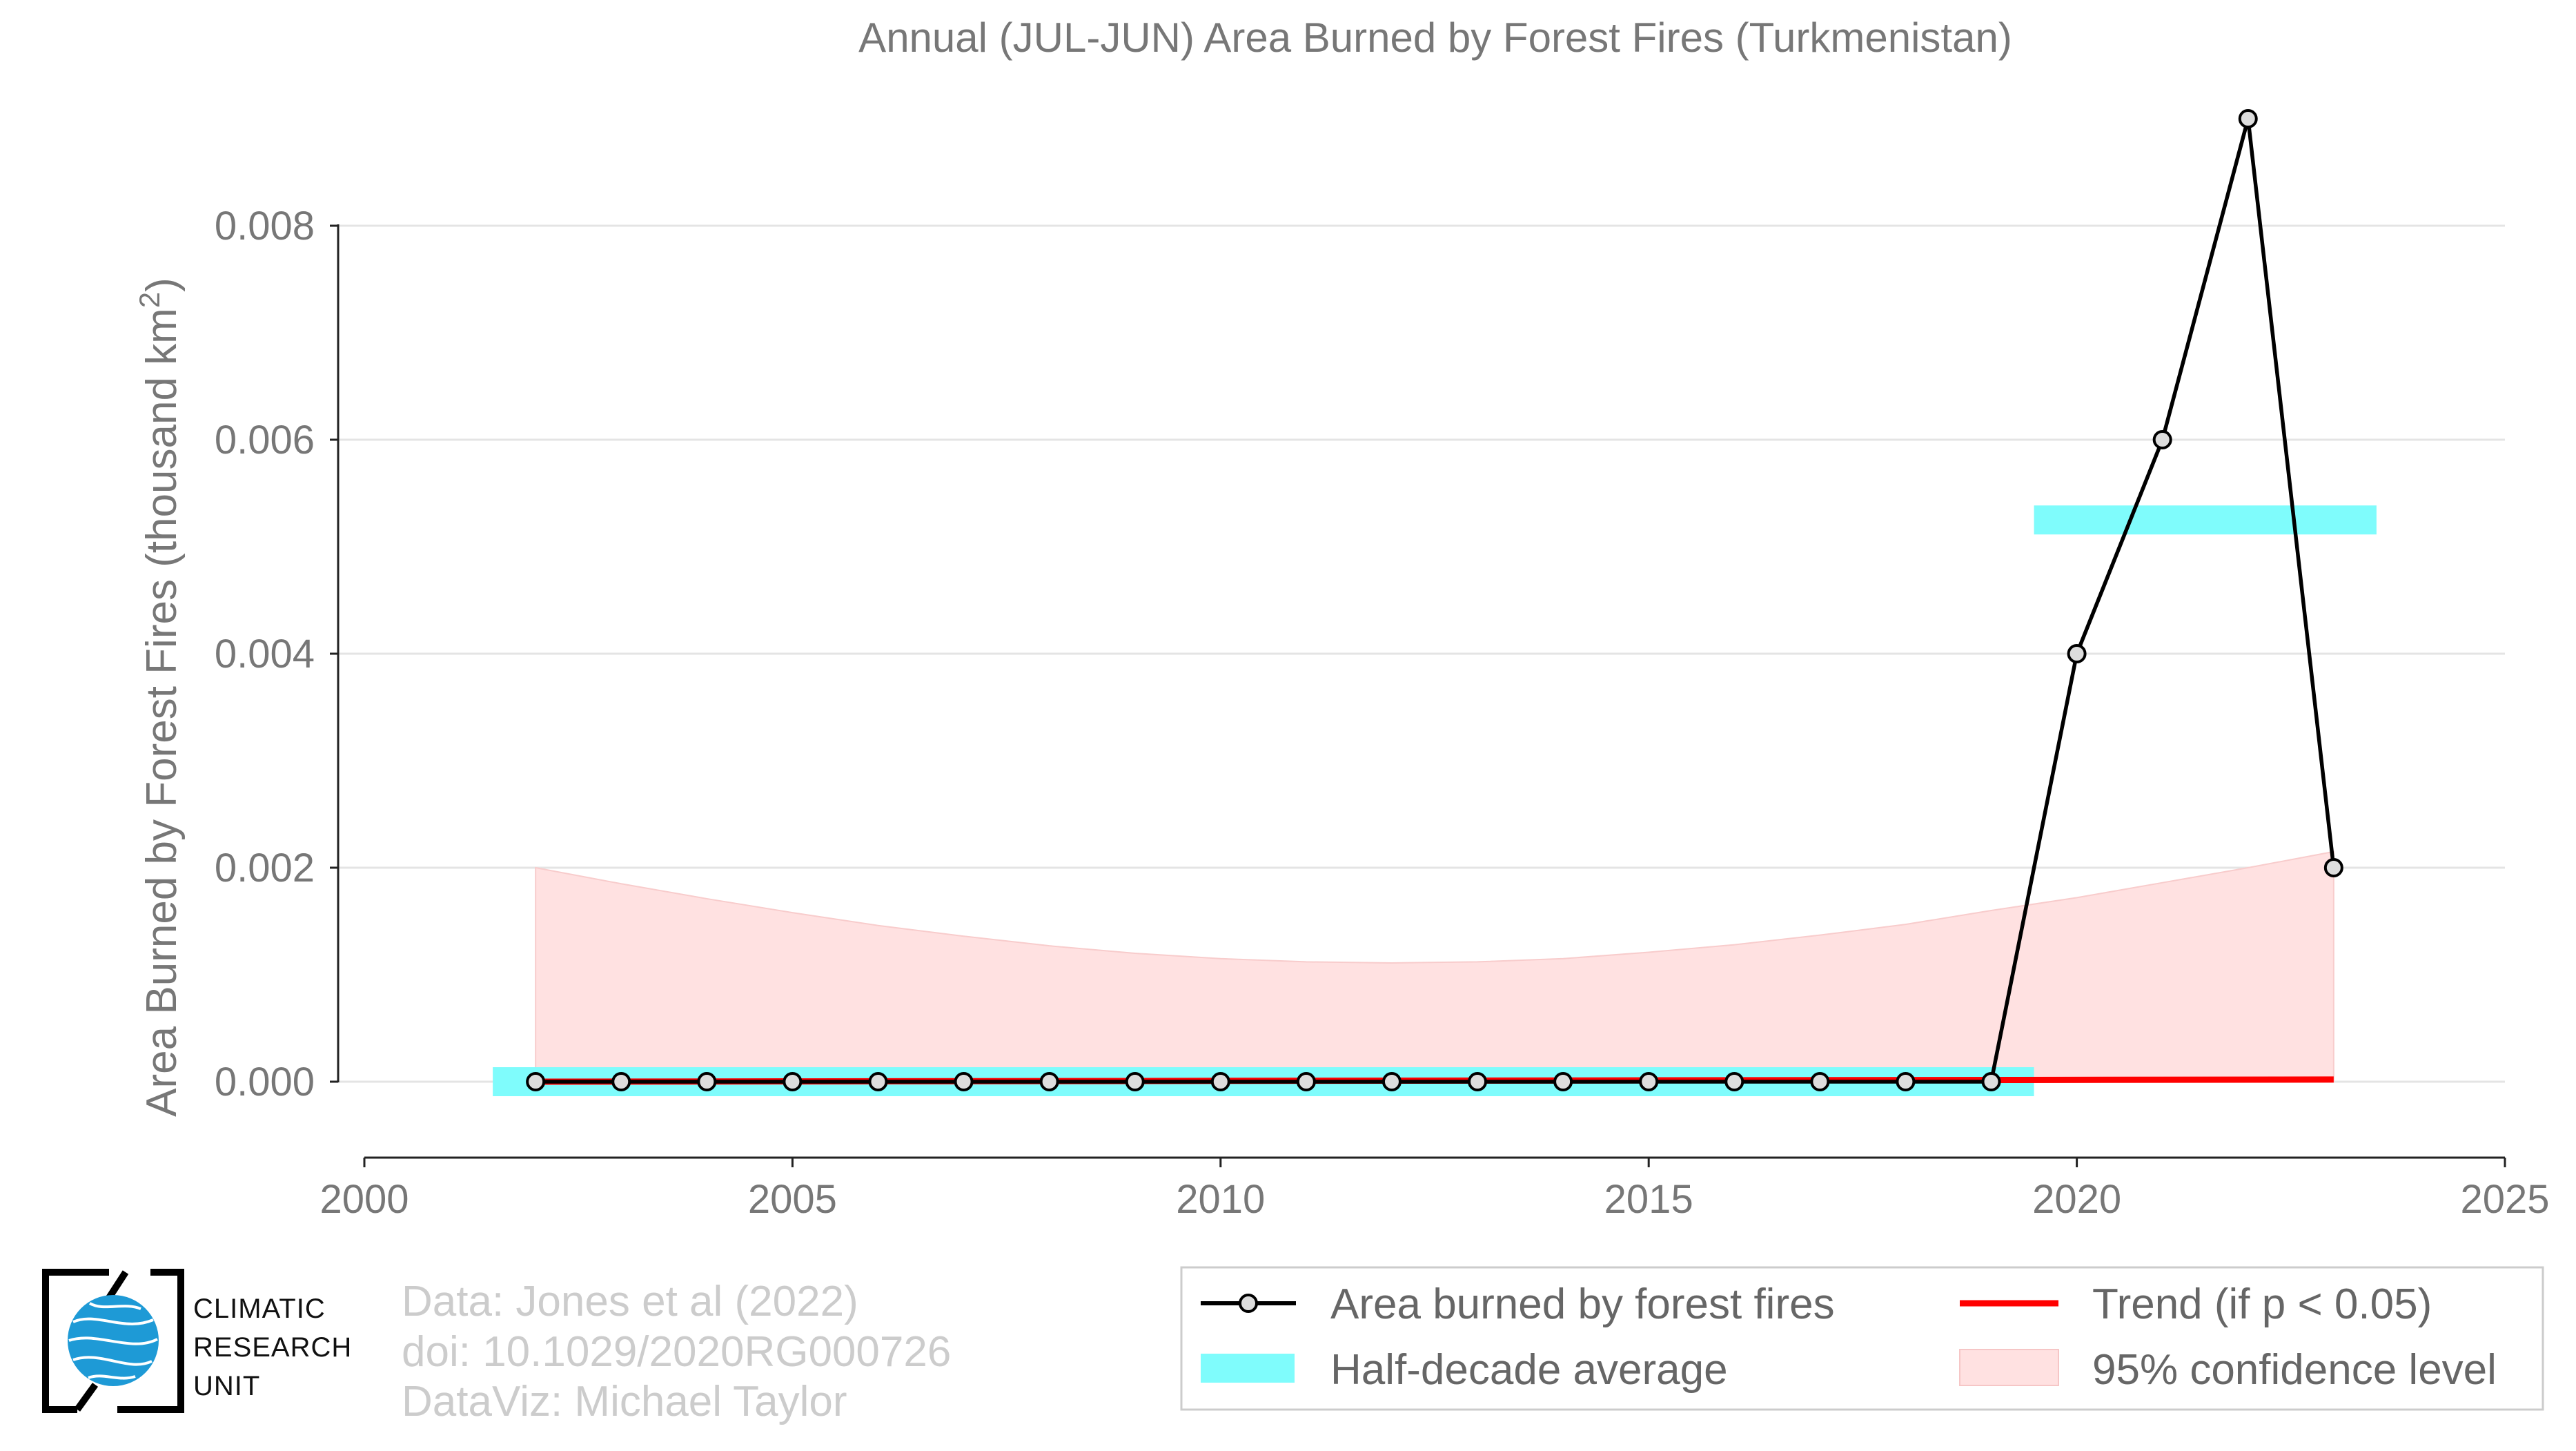 This screenshot has width=2576, height=1451. What do you see at coordinates (2262, 1304) in the screenshot?
I see `legend-trend-label: Trend (if p < 0.05)` at bounding box center [2262, 1304].